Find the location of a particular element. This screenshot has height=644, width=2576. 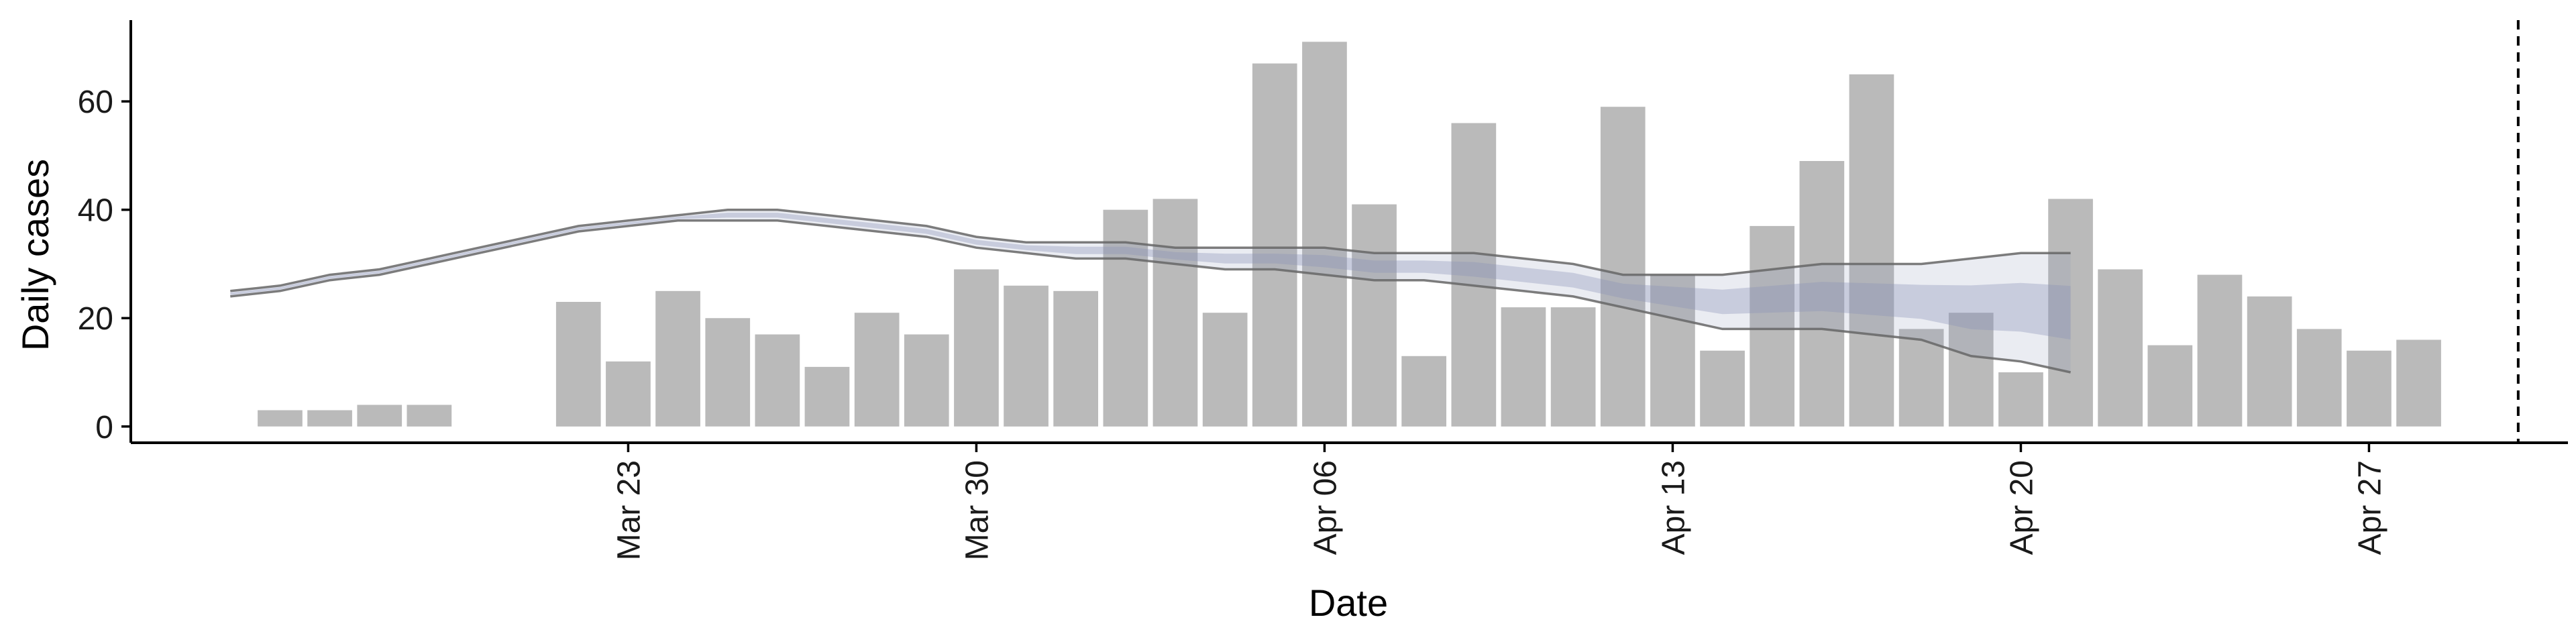

x-tick-label: Apr 20 is located at coordinates (2021, 507).